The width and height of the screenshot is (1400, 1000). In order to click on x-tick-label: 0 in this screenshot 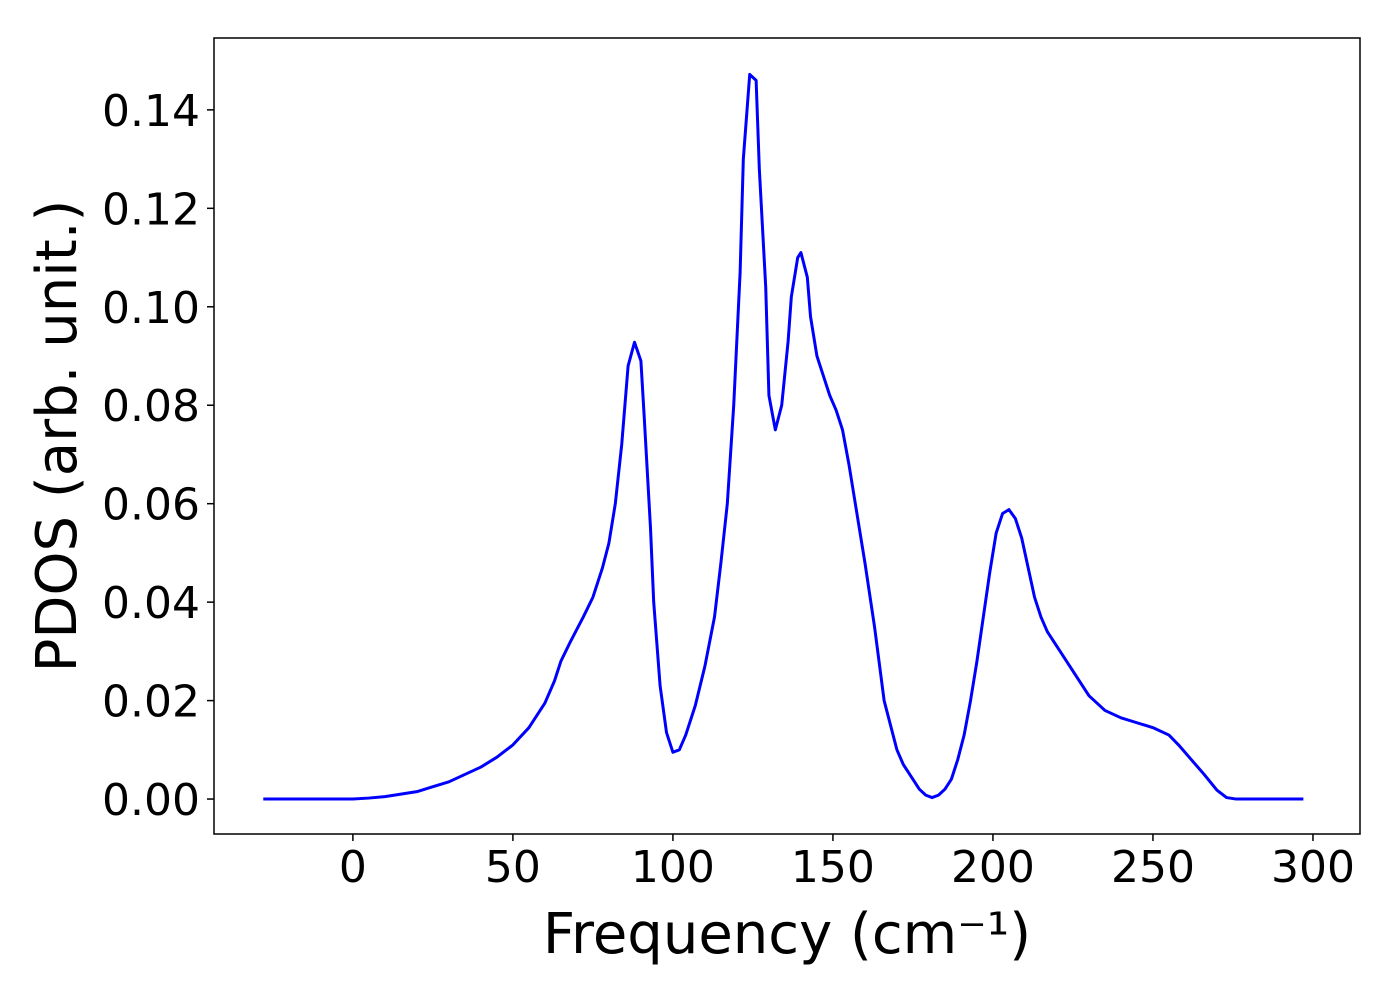, I will do `click(353, 867)`.